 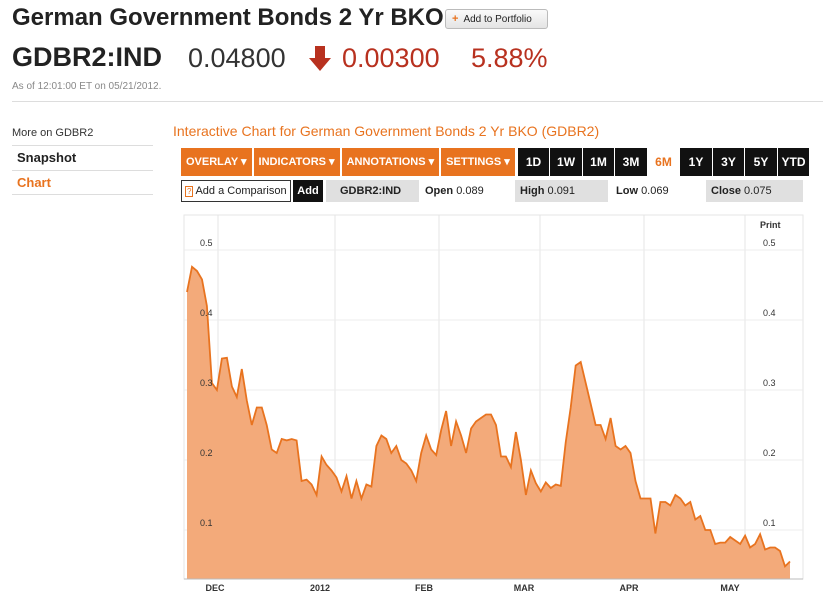 I want to click on range-1d: 1D, so click(x=533, y=162).